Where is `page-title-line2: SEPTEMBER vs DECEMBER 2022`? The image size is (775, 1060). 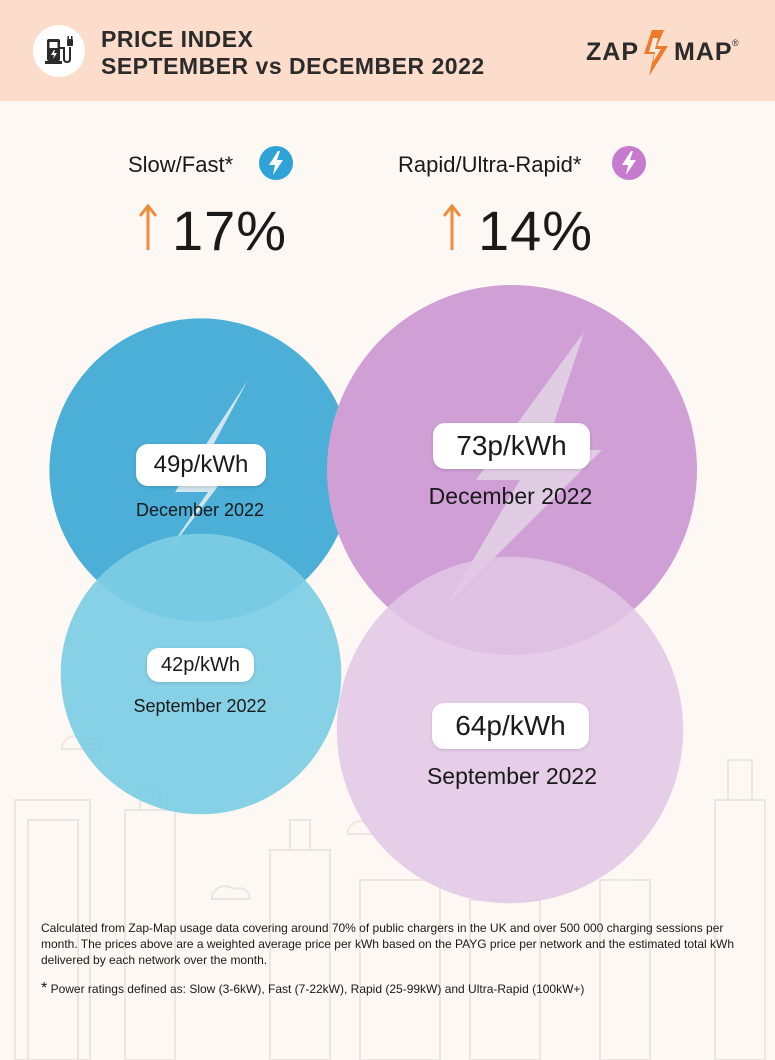 page-title-line2: SEPTEMBER vs DECEMBER 2022 is located at coordinates (293, 66).